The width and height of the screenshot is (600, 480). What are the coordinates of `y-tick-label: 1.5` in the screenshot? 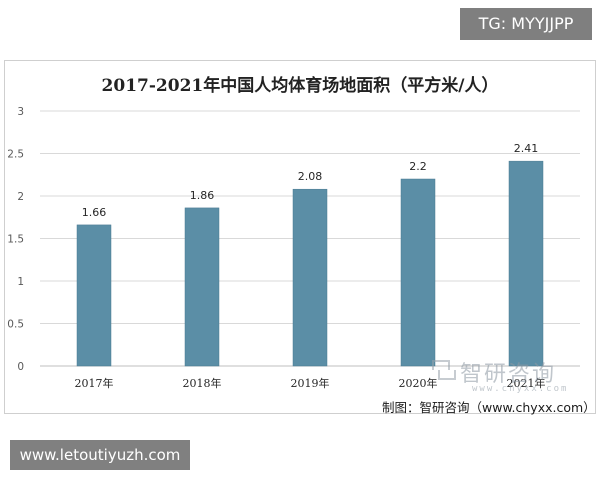 It's located at (15, 240).